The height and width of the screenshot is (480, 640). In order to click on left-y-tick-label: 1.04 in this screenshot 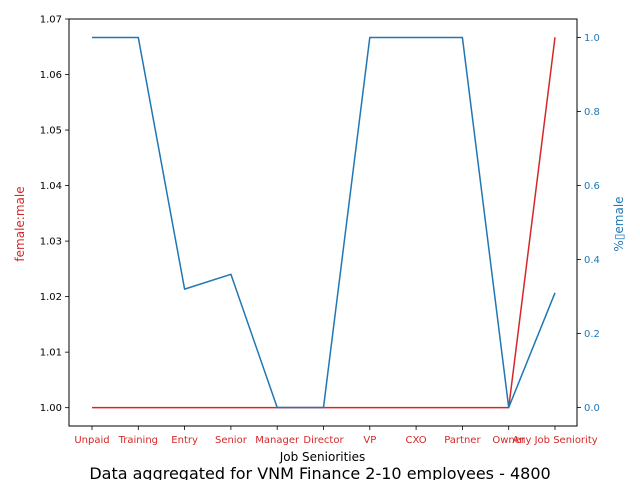, I will do `click(51, 186)`.